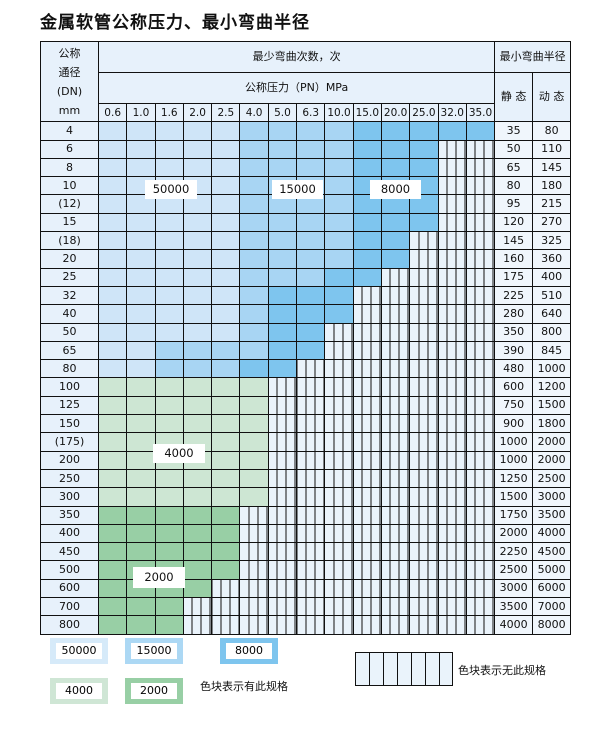  I want to click on pressure-col-header: 25.0, so click(424, 112).